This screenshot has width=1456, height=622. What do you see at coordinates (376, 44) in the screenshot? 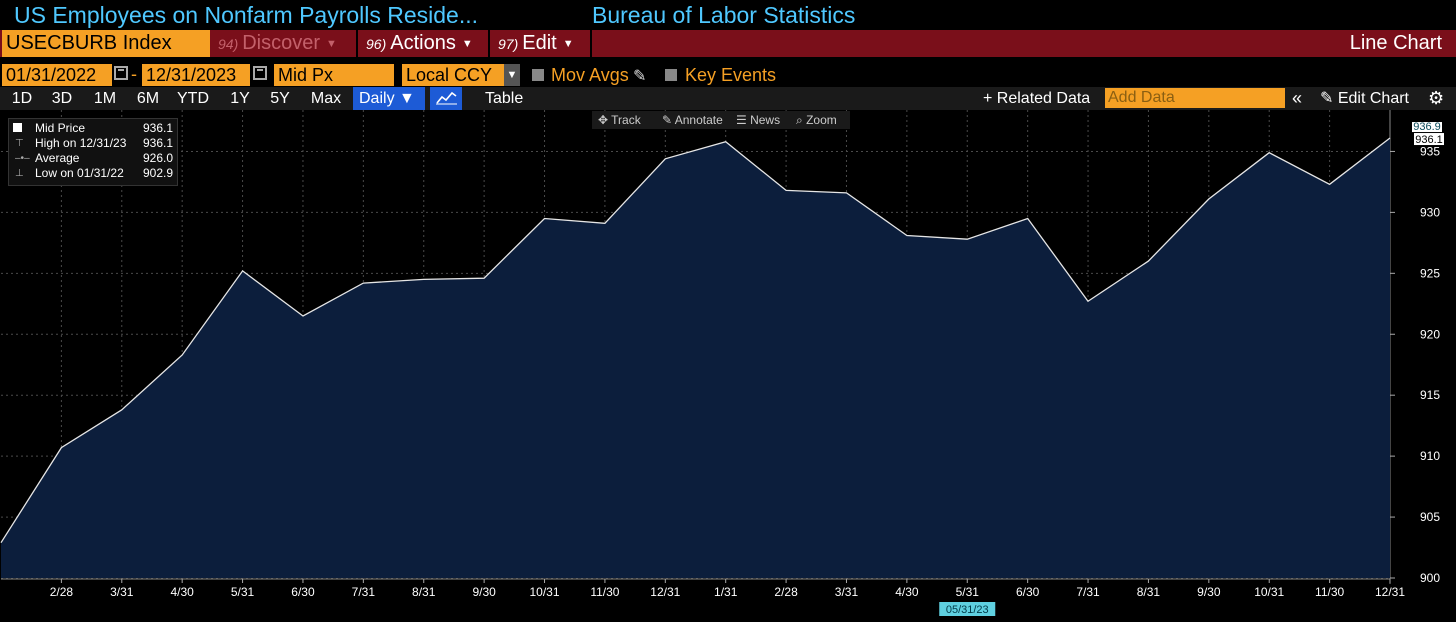
I see `actions-number: 96)` at bounding box center [376, 44].